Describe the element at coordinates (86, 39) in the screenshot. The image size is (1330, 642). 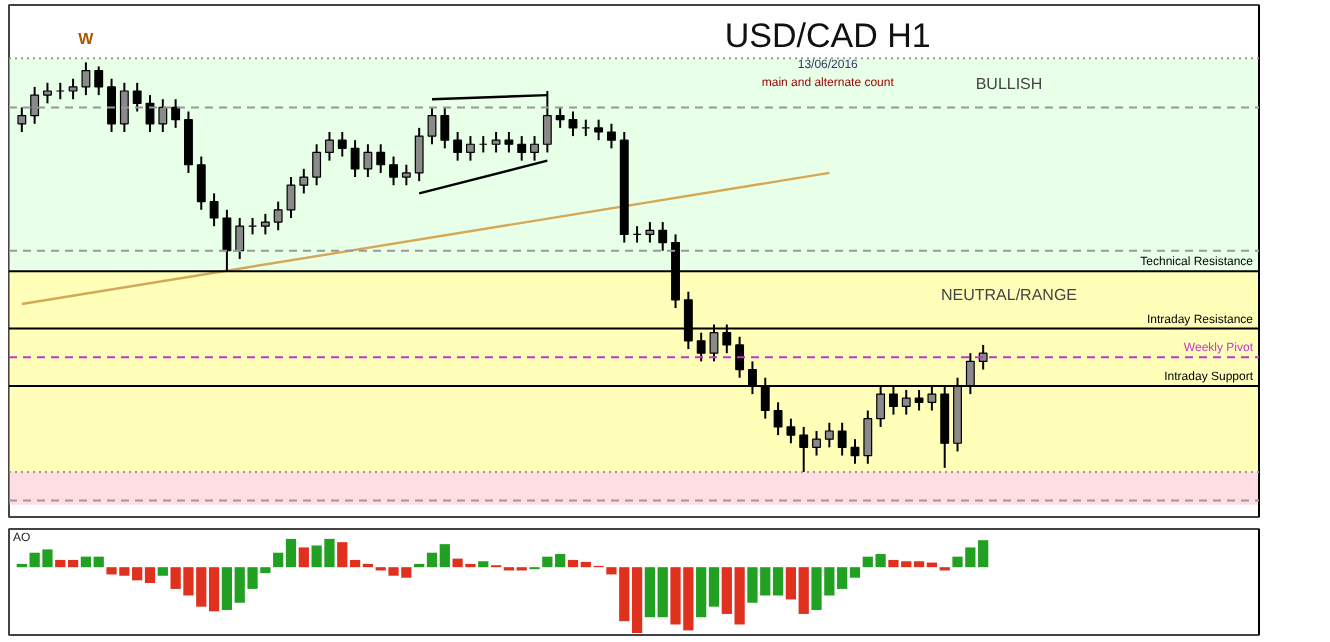
I see `annotation: W` at that location.